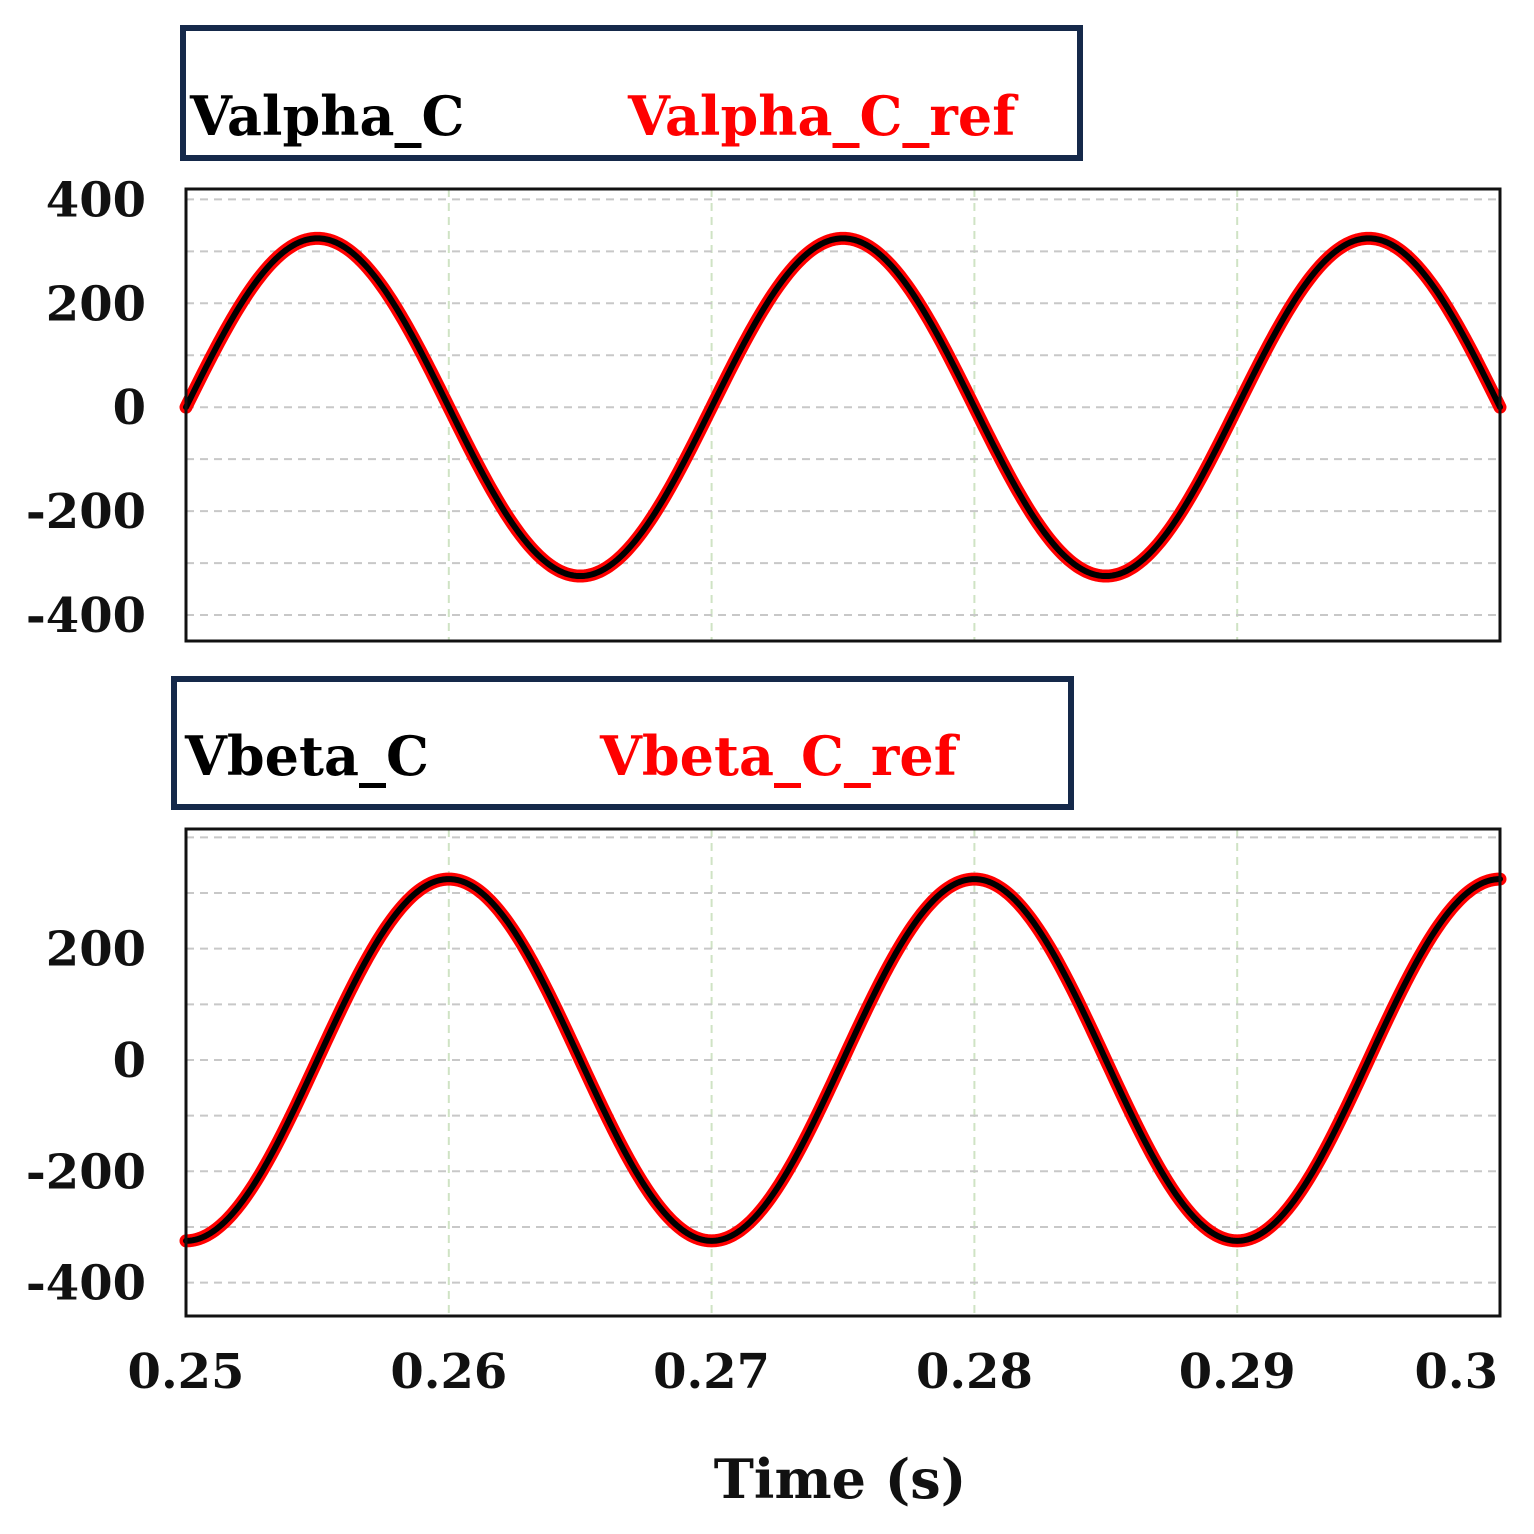 Image resolution: width=1534 pixels, height=1534 pixels. I want to click on top-legend: Valpha_C Valpha_C_ref, so click(631, 93).